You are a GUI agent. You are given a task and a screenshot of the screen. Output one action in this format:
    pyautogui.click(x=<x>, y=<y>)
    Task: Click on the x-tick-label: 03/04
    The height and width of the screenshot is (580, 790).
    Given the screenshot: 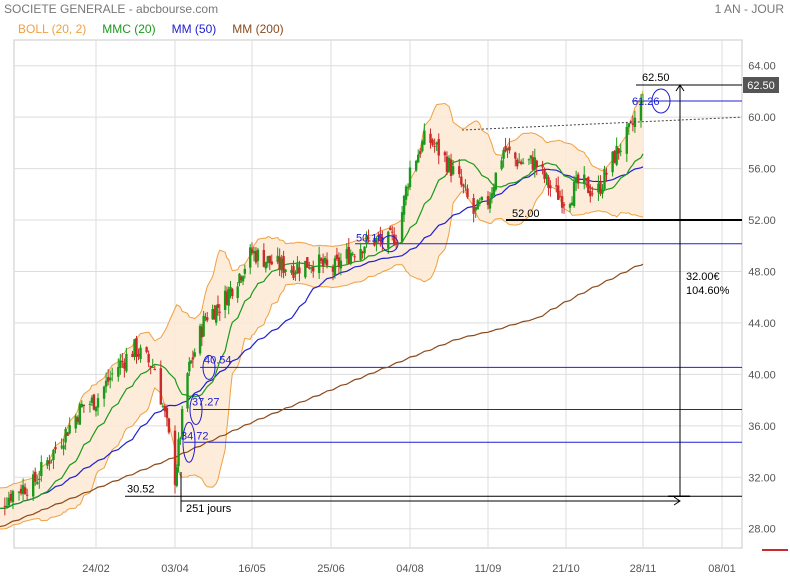 What is the action you would take?
    pyautogui.click(x=175, y=569)
    